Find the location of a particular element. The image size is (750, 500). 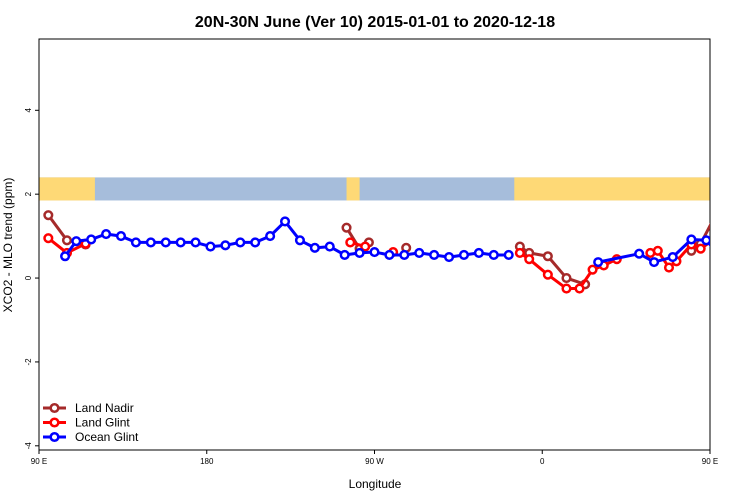

y-axis-label: XCO2 - MLO trend (ppm) is located at coordinates (8, 245).